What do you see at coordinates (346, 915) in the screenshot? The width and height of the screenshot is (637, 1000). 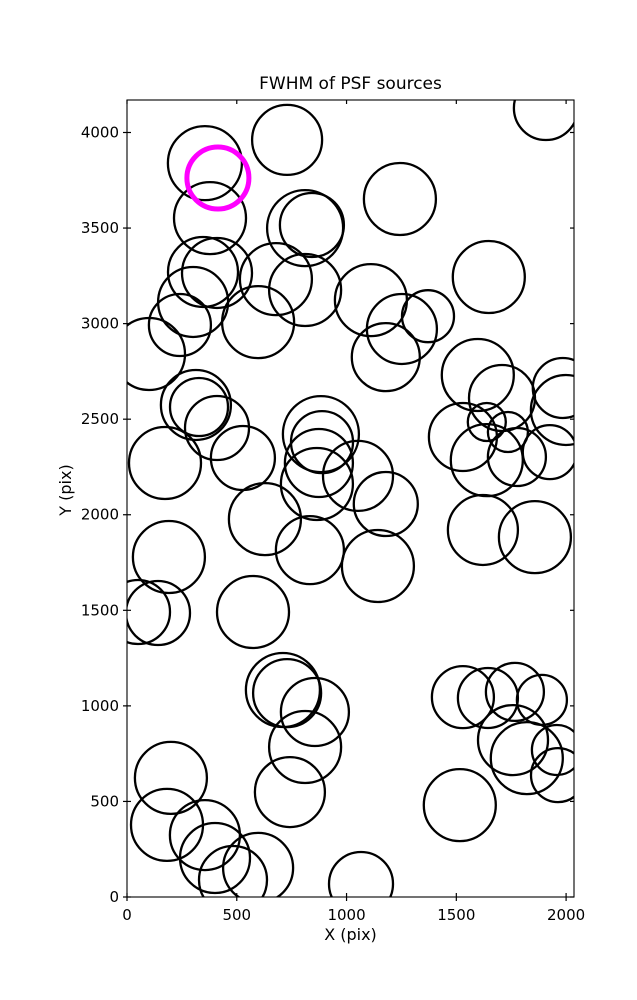 I see `x-tick-label: 1000` at bounding box center [346, 915].